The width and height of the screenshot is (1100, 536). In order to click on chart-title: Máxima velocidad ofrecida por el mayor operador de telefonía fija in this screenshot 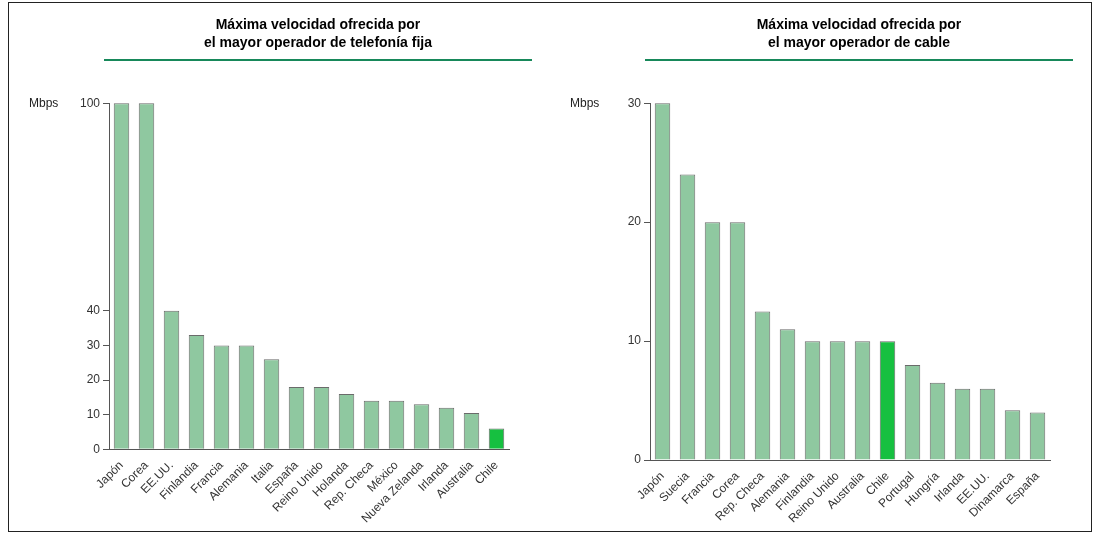, I will do `click(318, 38)`.